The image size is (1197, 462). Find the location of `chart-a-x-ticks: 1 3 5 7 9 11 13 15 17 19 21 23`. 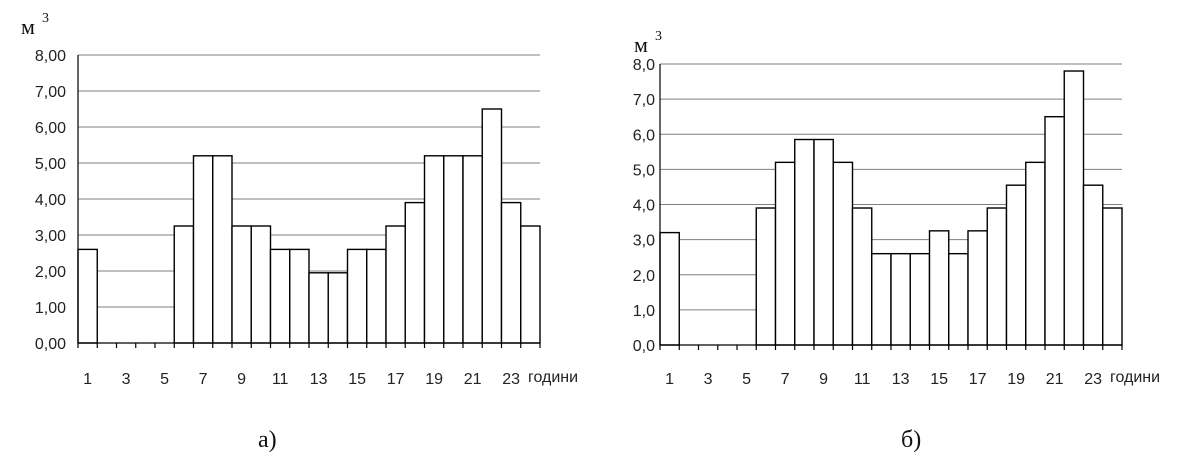

chart-a-x-ticks: 1 3 5 7 9 11 13 15 17 19 21 23 is located at coordinates (301, 379).